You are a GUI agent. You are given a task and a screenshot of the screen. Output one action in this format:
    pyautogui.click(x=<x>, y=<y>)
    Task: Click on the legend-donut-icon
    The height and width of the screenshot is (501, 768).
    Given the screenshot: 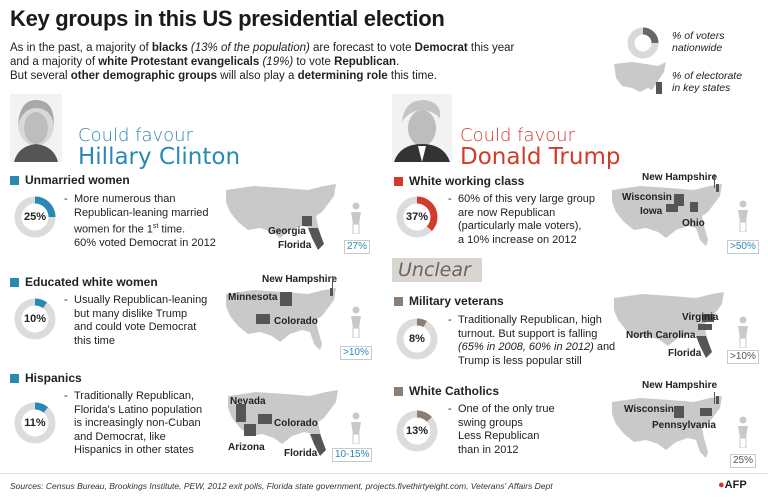 What is the action you would take?
    pyautogui.click(x=643, y=43)
    